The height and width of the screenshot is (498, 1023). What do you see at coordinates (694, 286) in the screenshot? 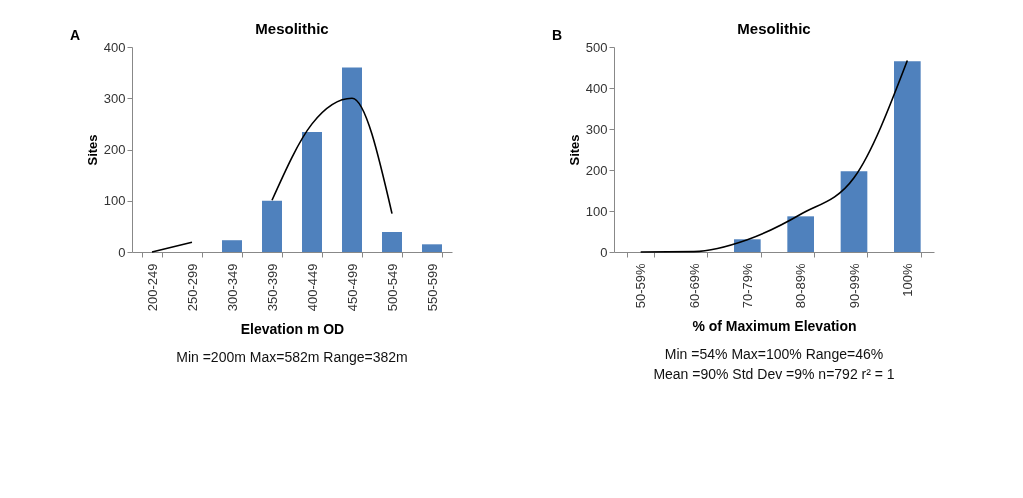
I see `x-tick-label: 60-69%` at bounding box center [694, 286].